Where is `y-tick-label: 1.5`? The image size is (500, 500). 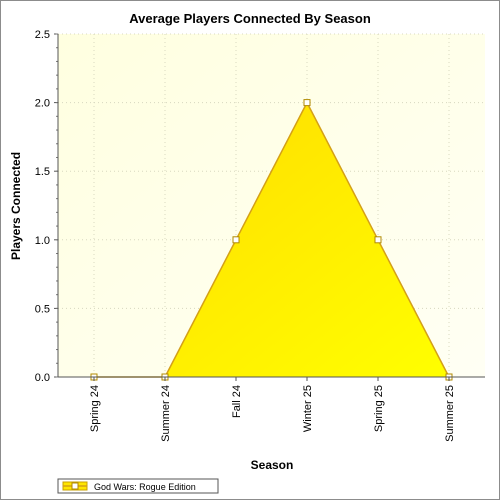
y-tick-label: 1.5 is located at coordinates (42, 172).